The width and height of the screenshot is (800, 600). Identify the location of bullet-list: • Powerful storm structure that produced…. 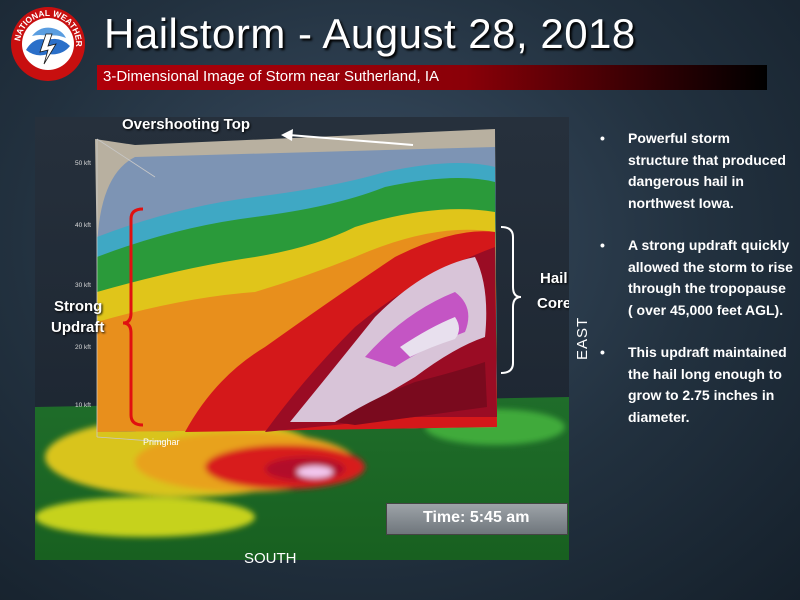
(695, 288).